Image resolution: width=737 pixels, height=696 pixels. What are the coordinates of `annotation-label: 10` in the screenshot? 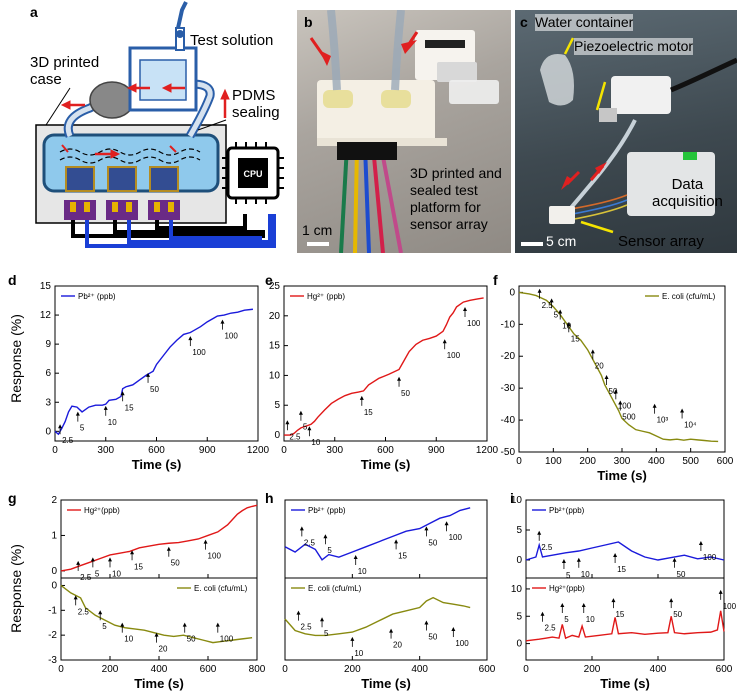 It's located at (590, 619).